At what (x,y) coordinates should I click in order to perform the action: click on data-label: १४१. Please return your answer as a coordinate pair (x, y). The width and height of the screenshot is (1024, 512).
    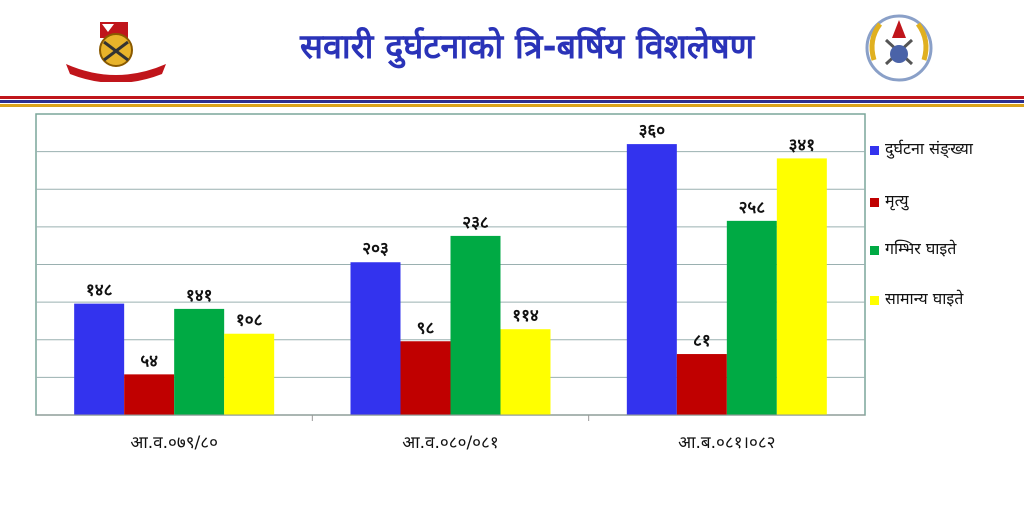
    Looking at the image, I should click on (199, 296).